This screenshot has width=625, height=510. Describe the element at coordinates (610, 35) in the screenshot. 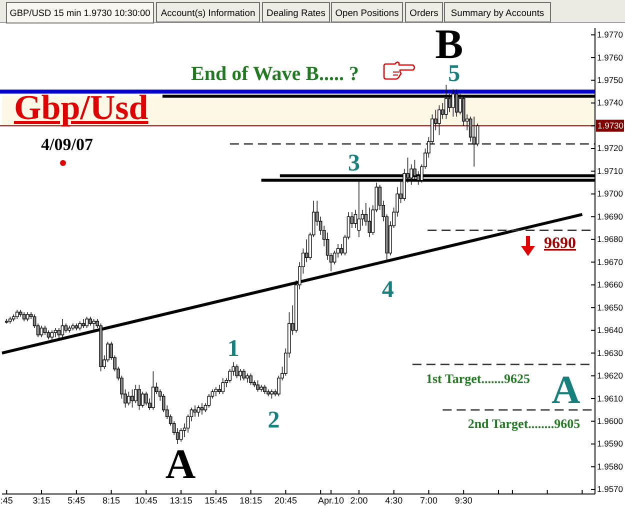

I see `y-tick-label: 1.9770` at that location.